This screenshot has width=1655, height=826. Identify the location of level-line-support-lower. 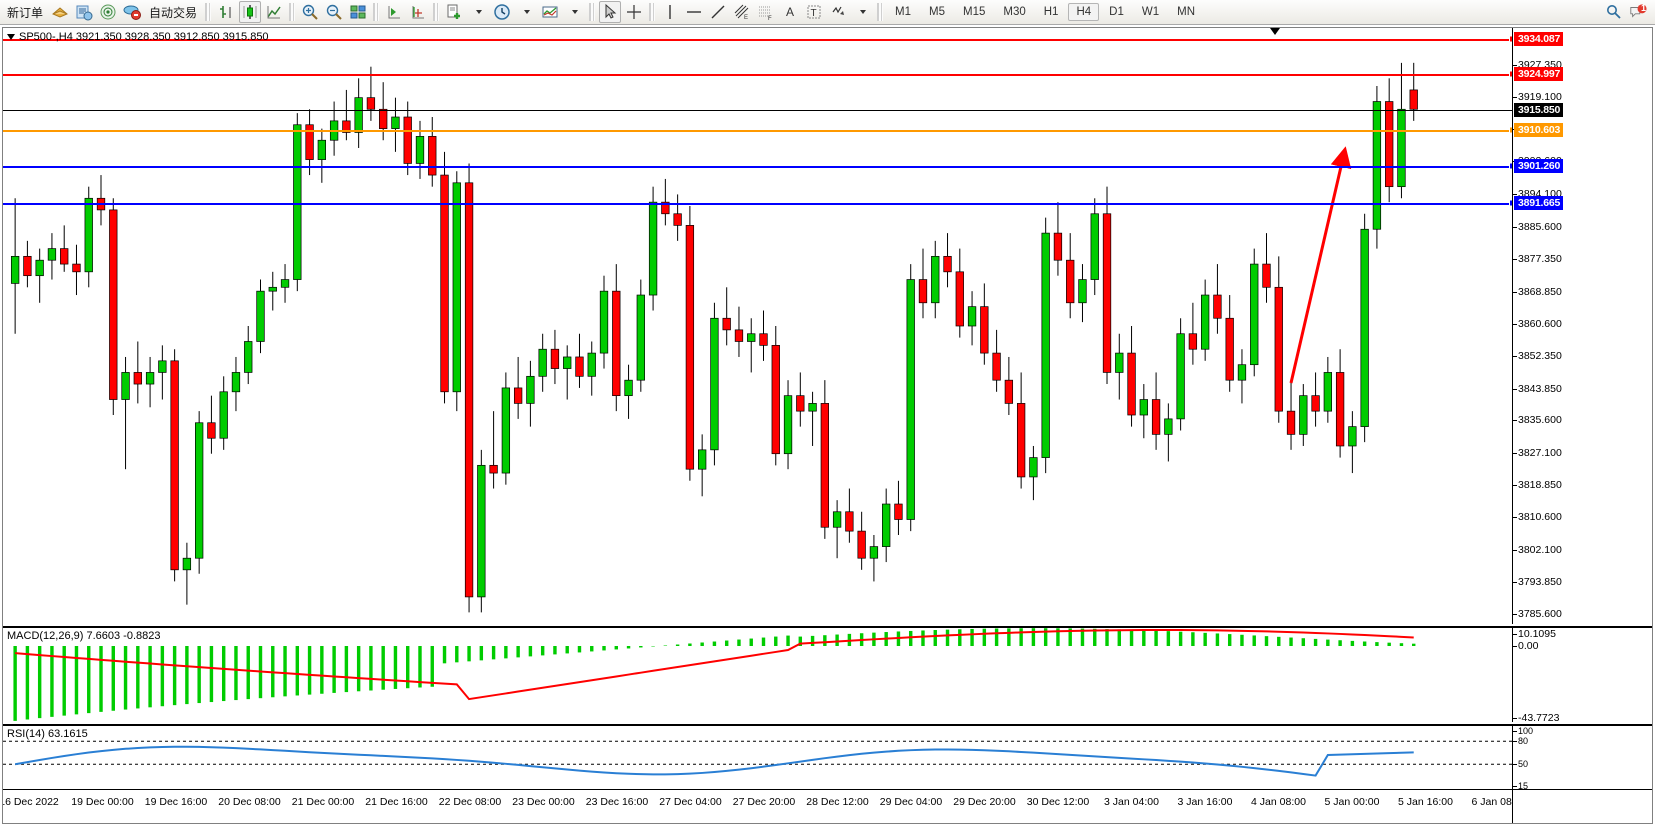
(757, 204).